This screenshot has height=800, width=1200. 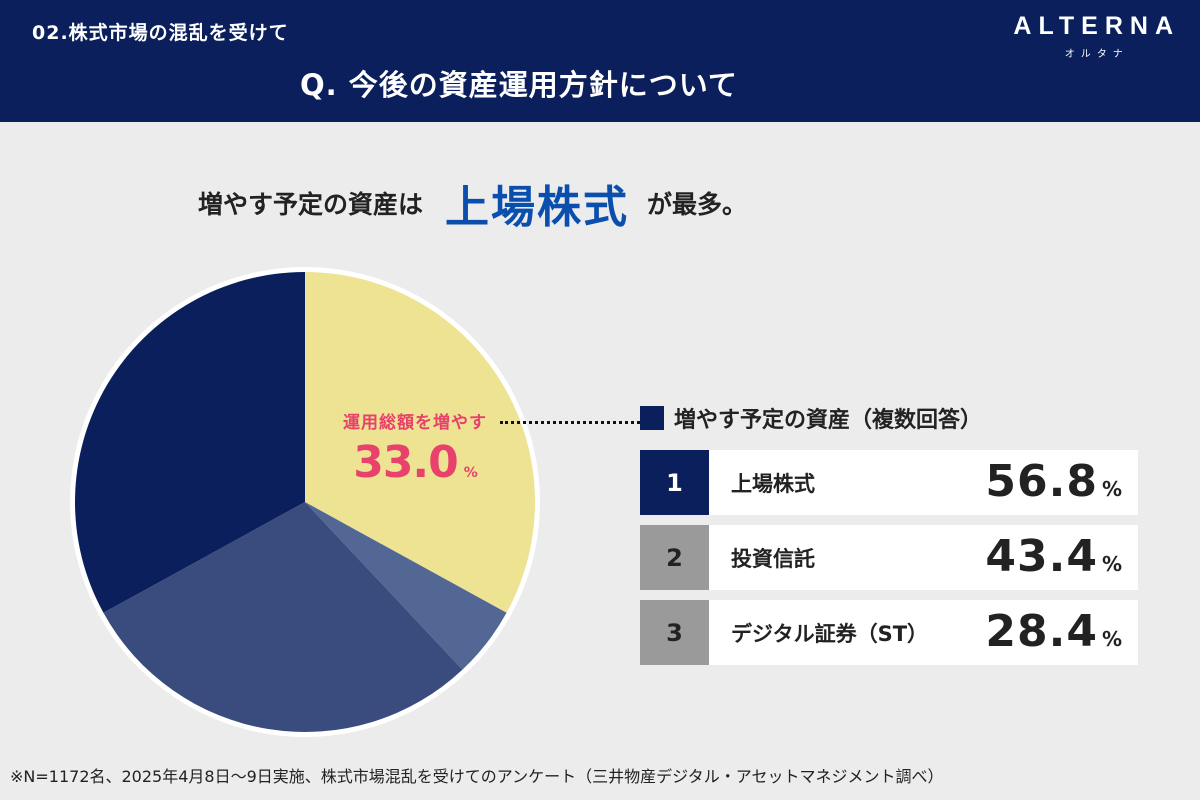 What do you see at coordinates (773, 483) in the screenshot?
I see `rank-asset-name: 上場株式` at bounding box center [773, 483].